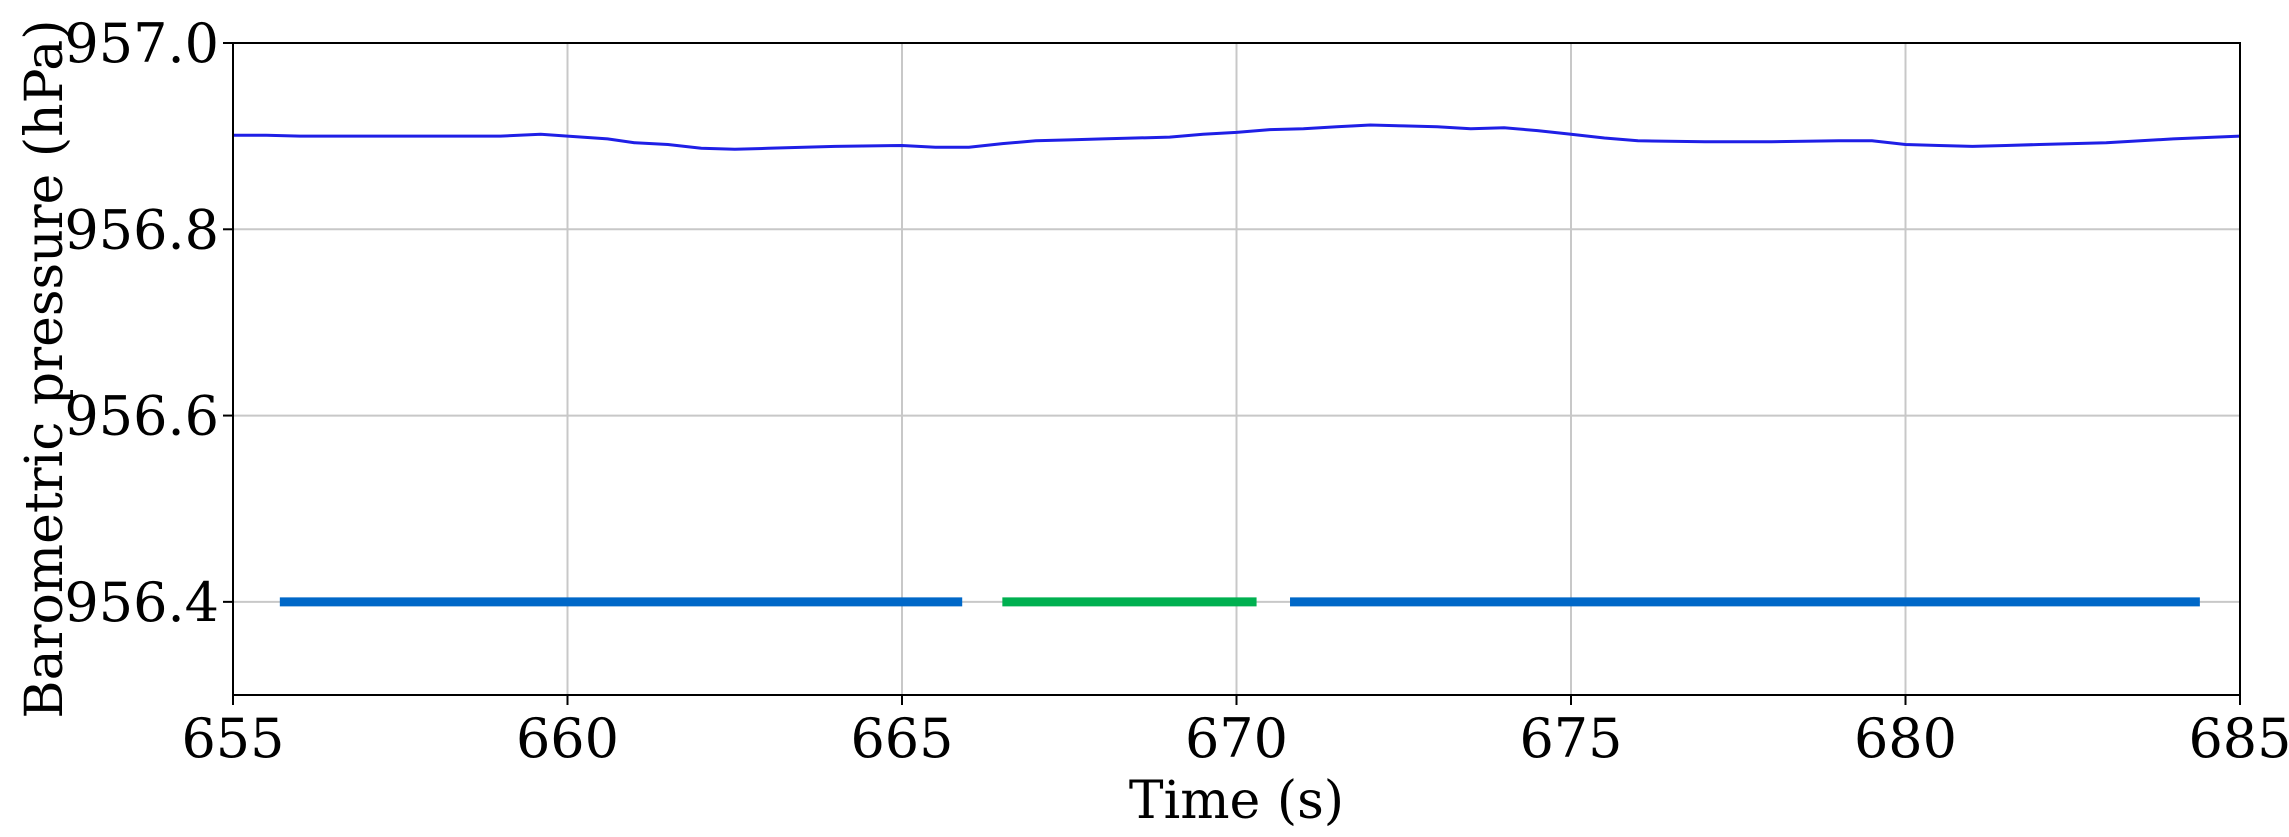  Describe the element at coordinates (1570, 738) in the screenshot. I see `x-tick-label: 675` at that location.